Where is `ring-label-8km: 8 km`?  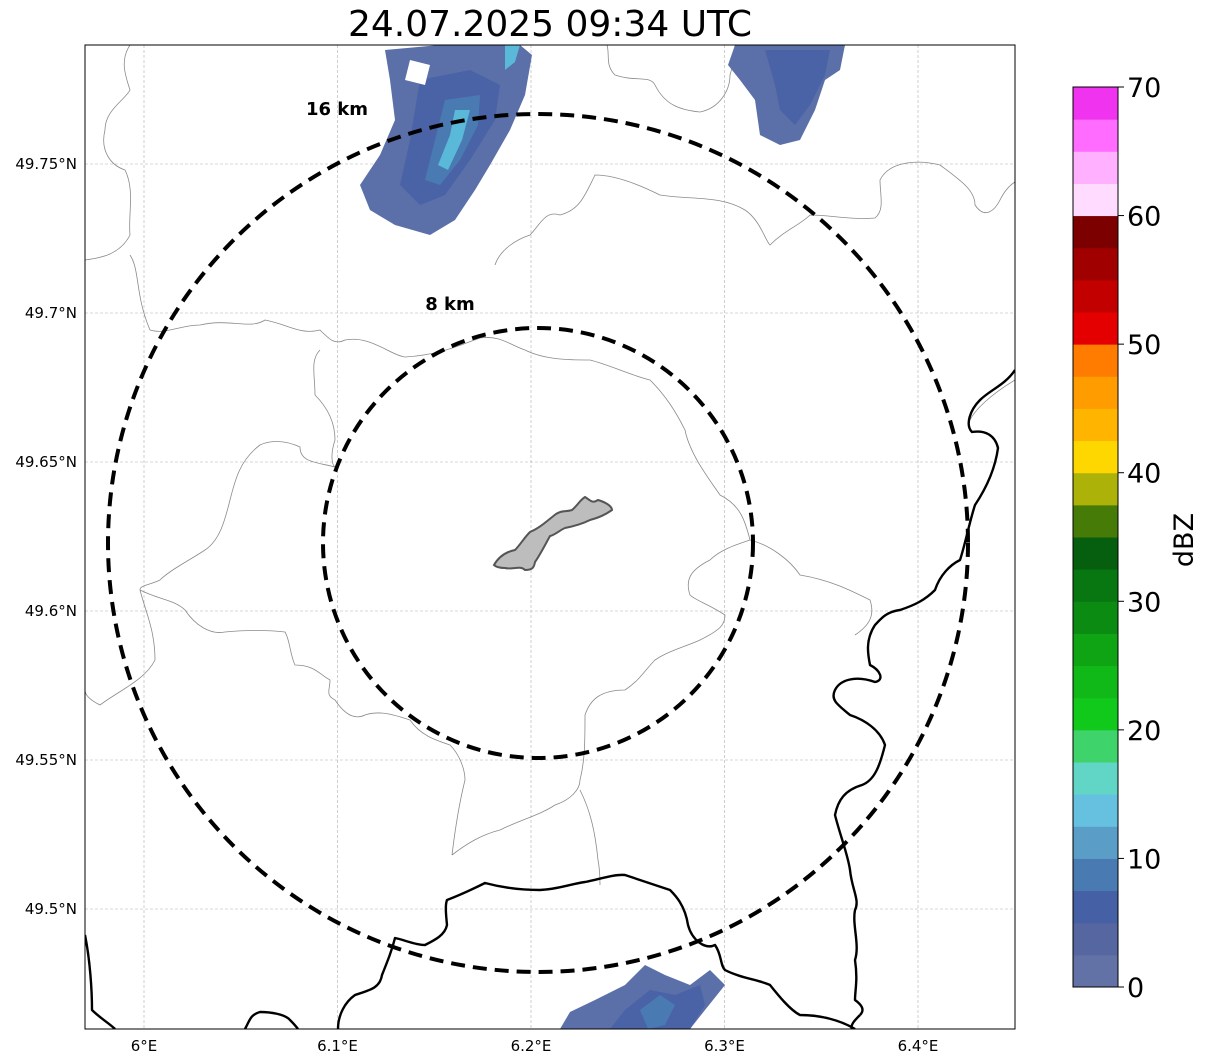
ring-label-8km: 8 km is located at coordinates (450, 304).